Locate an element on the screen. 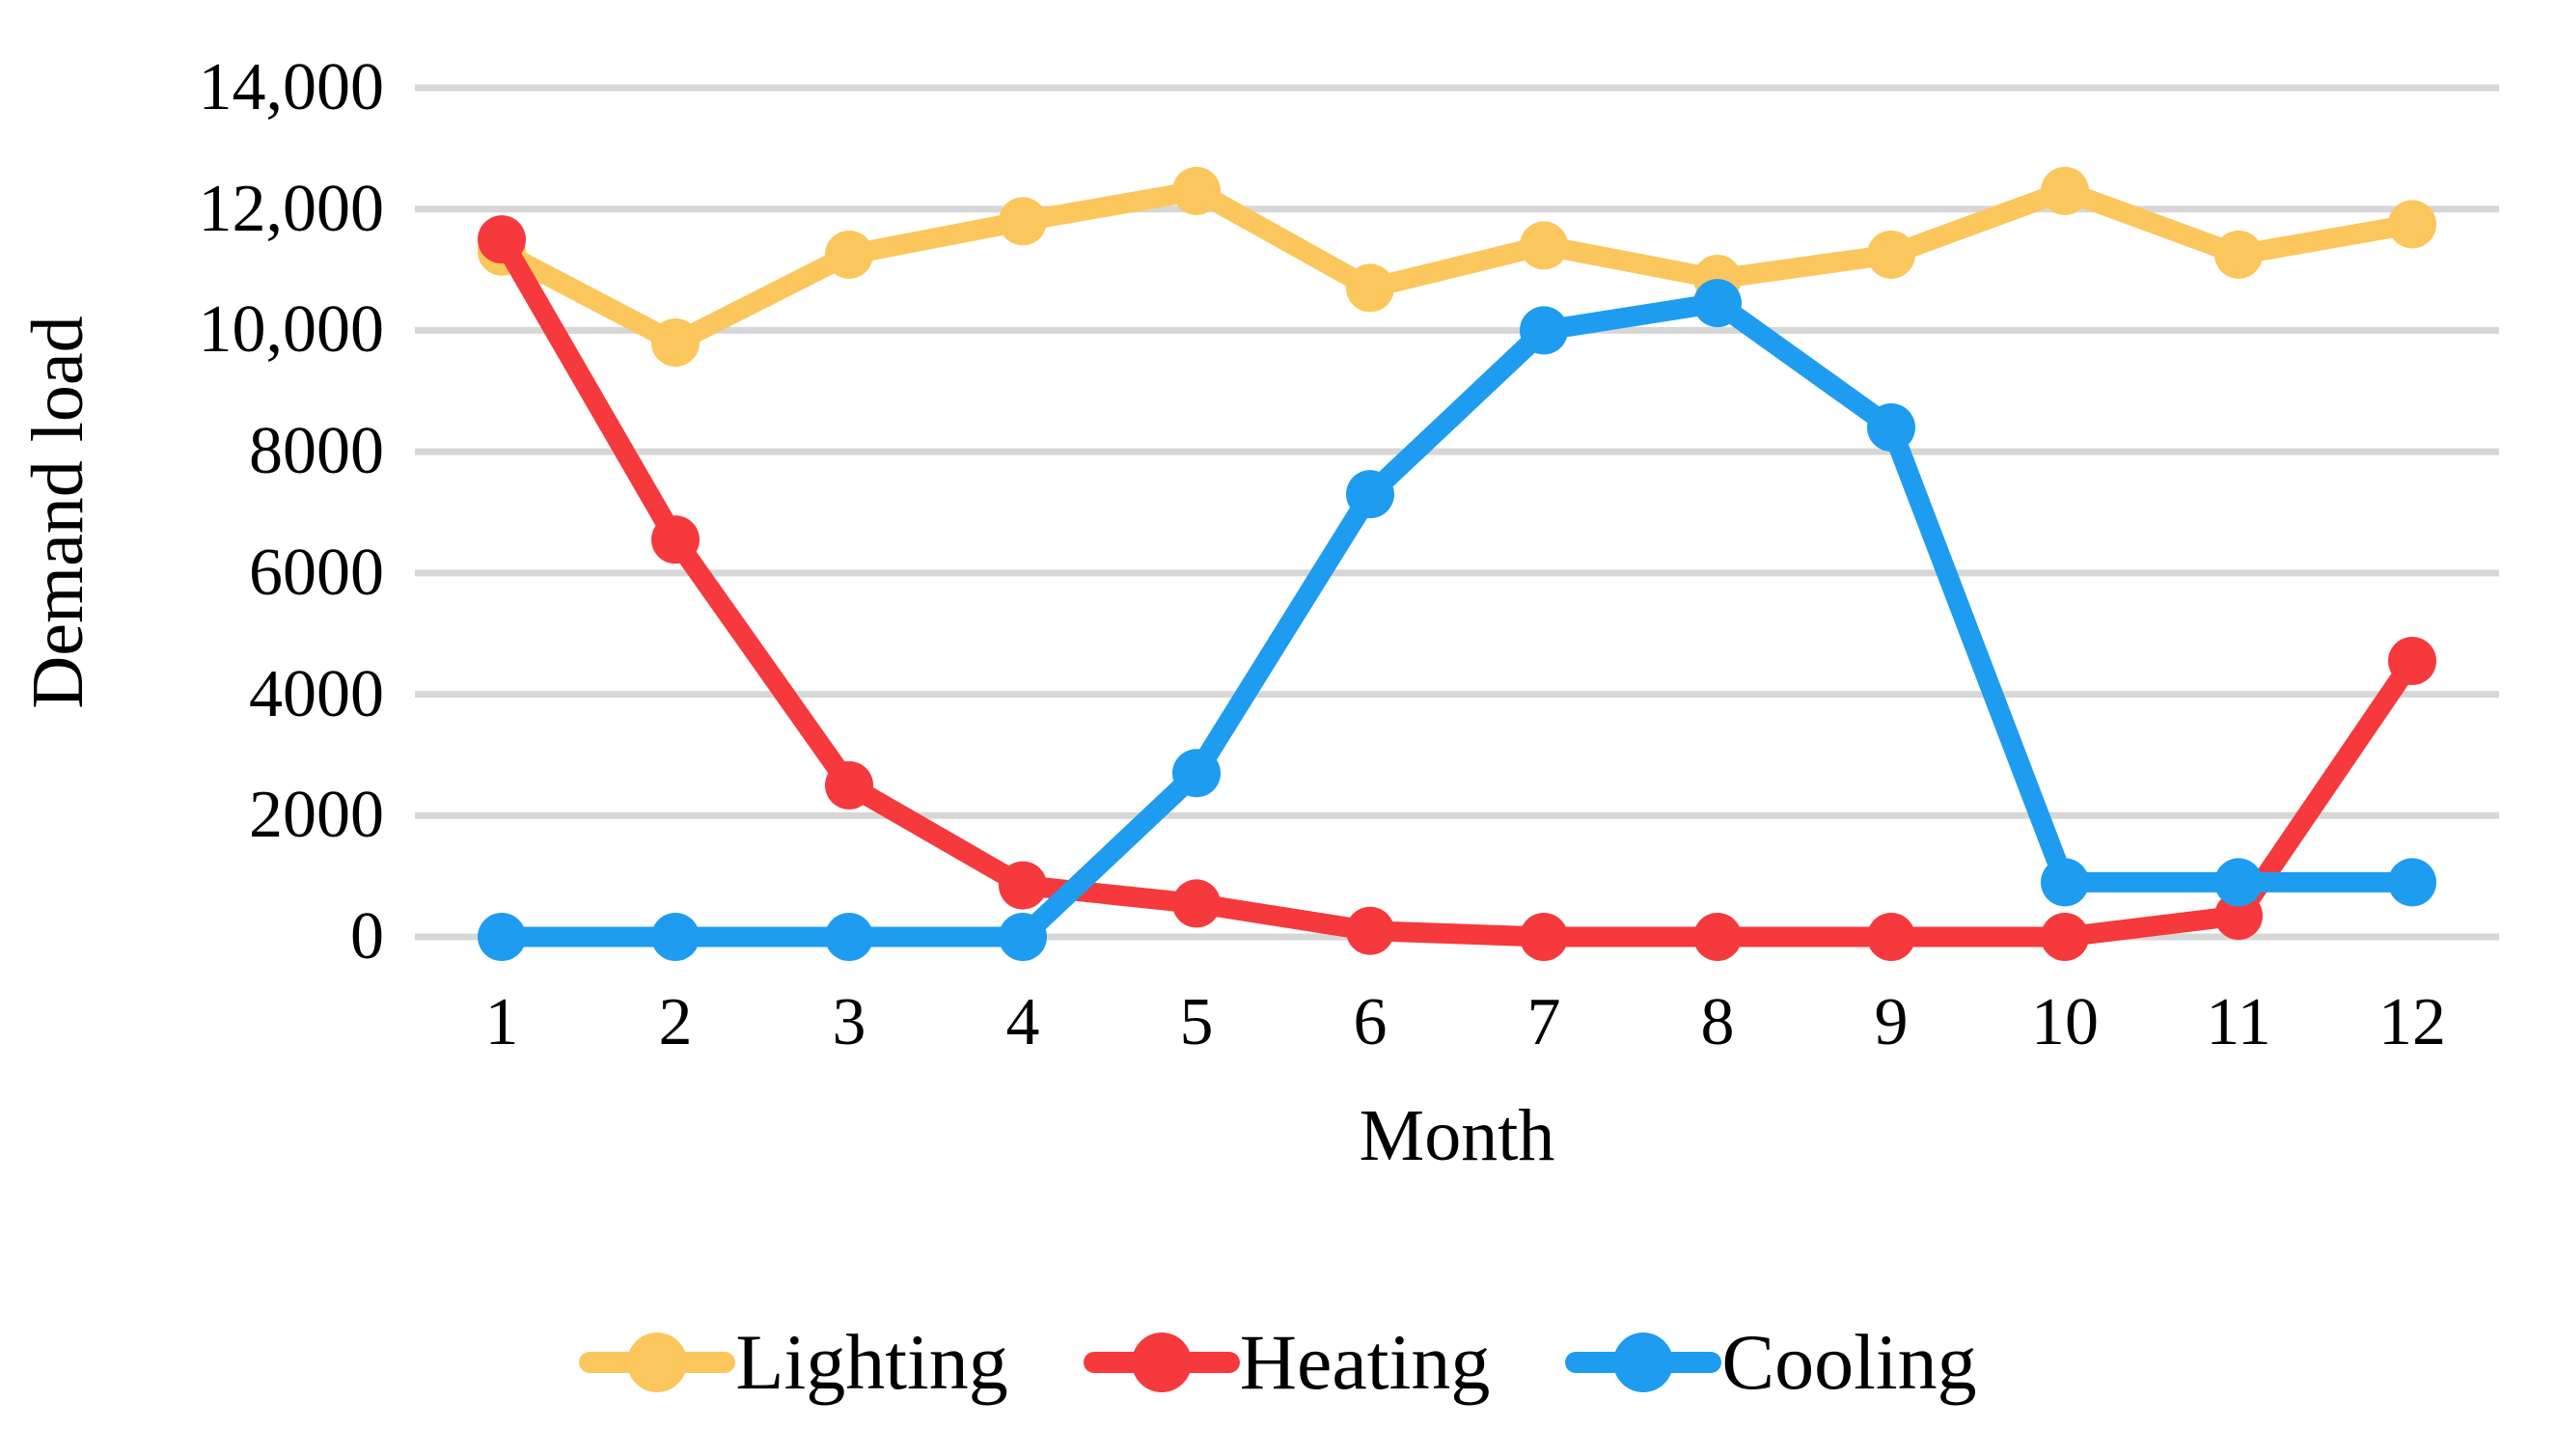 This screenshot has width=2556, height=1456. legend-marker-cooling-icon is located at coordinates (1643, 1363).